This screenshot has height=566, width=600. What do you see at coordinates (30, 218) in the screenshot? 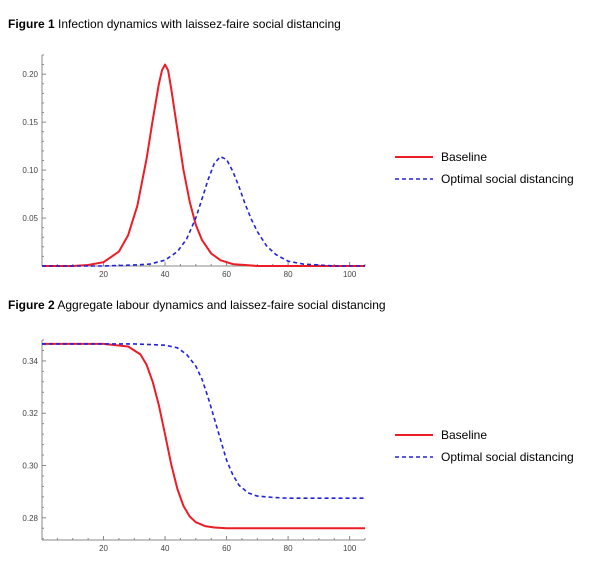
I see `chart-1-y-tick-label: 0.05` at bounding box center [30, 218].